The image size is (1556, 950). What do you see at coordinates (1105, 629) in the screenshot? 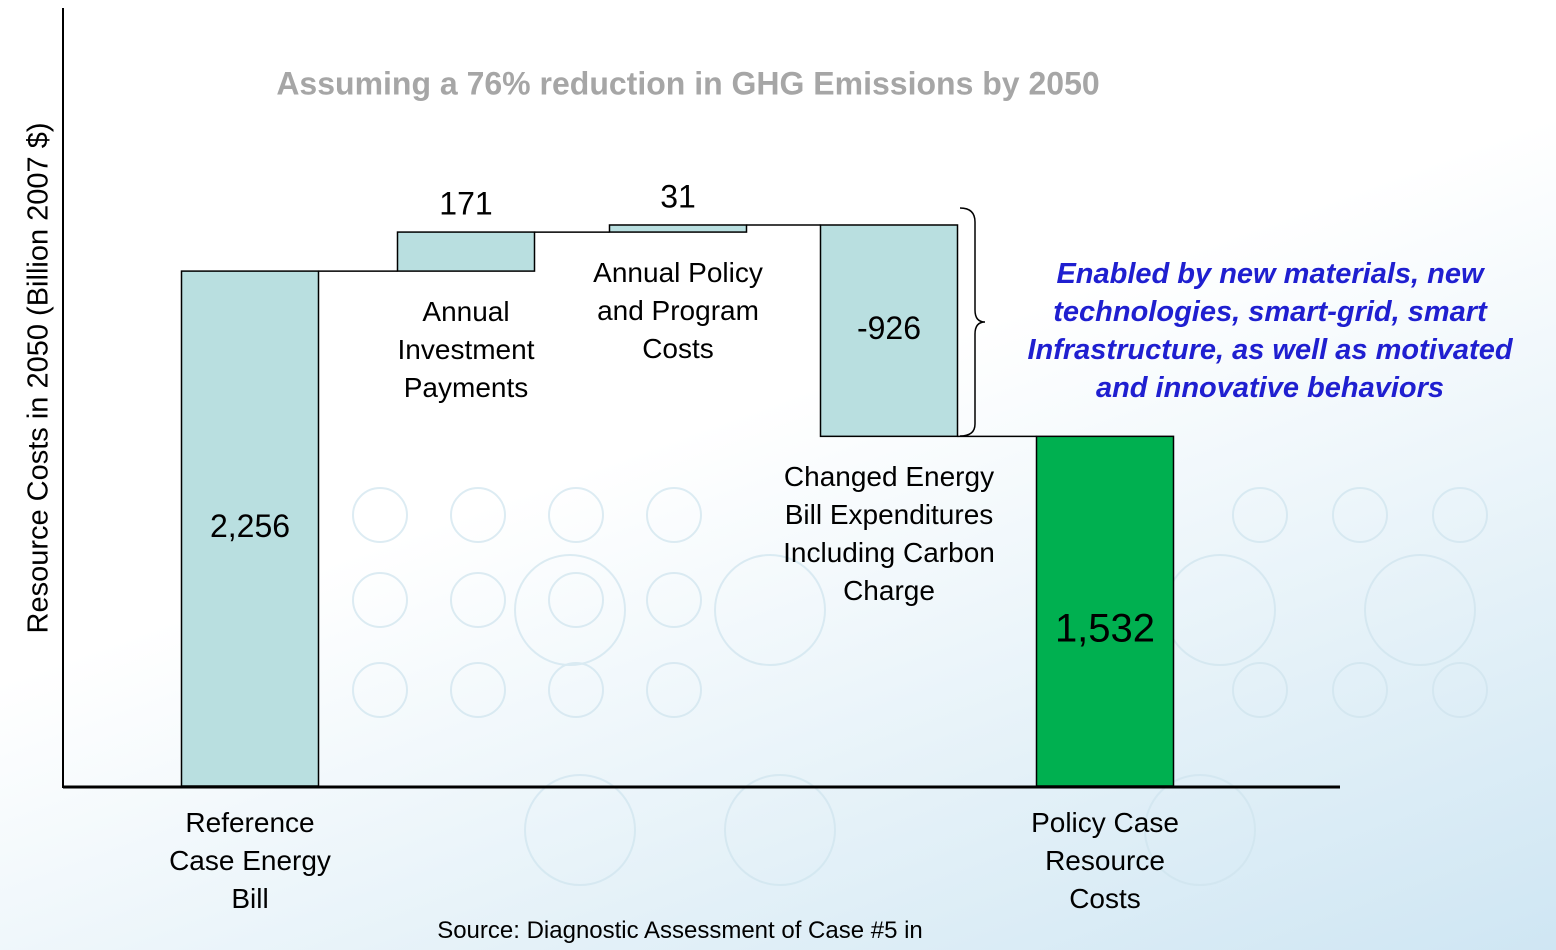
I see `value-label: 1,532` at bounding box center [1105, 629].